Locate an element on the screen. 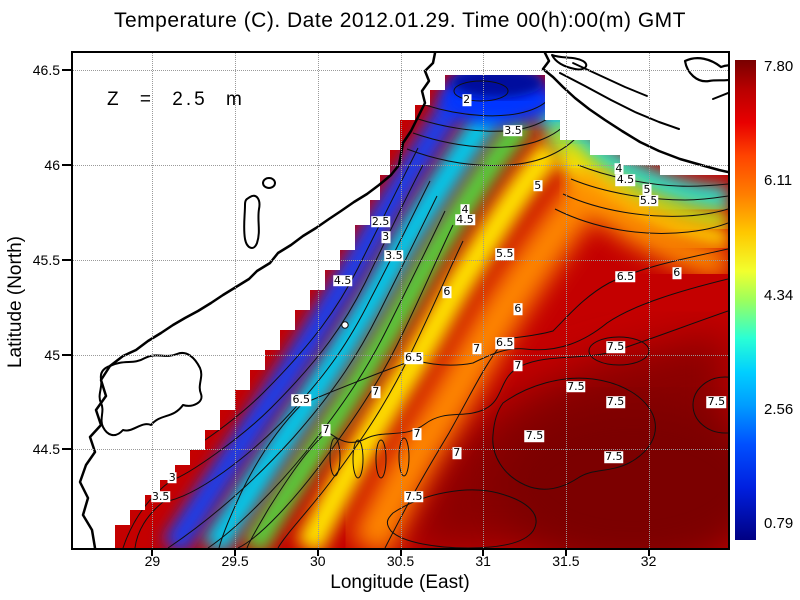  river-delta-outline is located at coordinates (150, 394).